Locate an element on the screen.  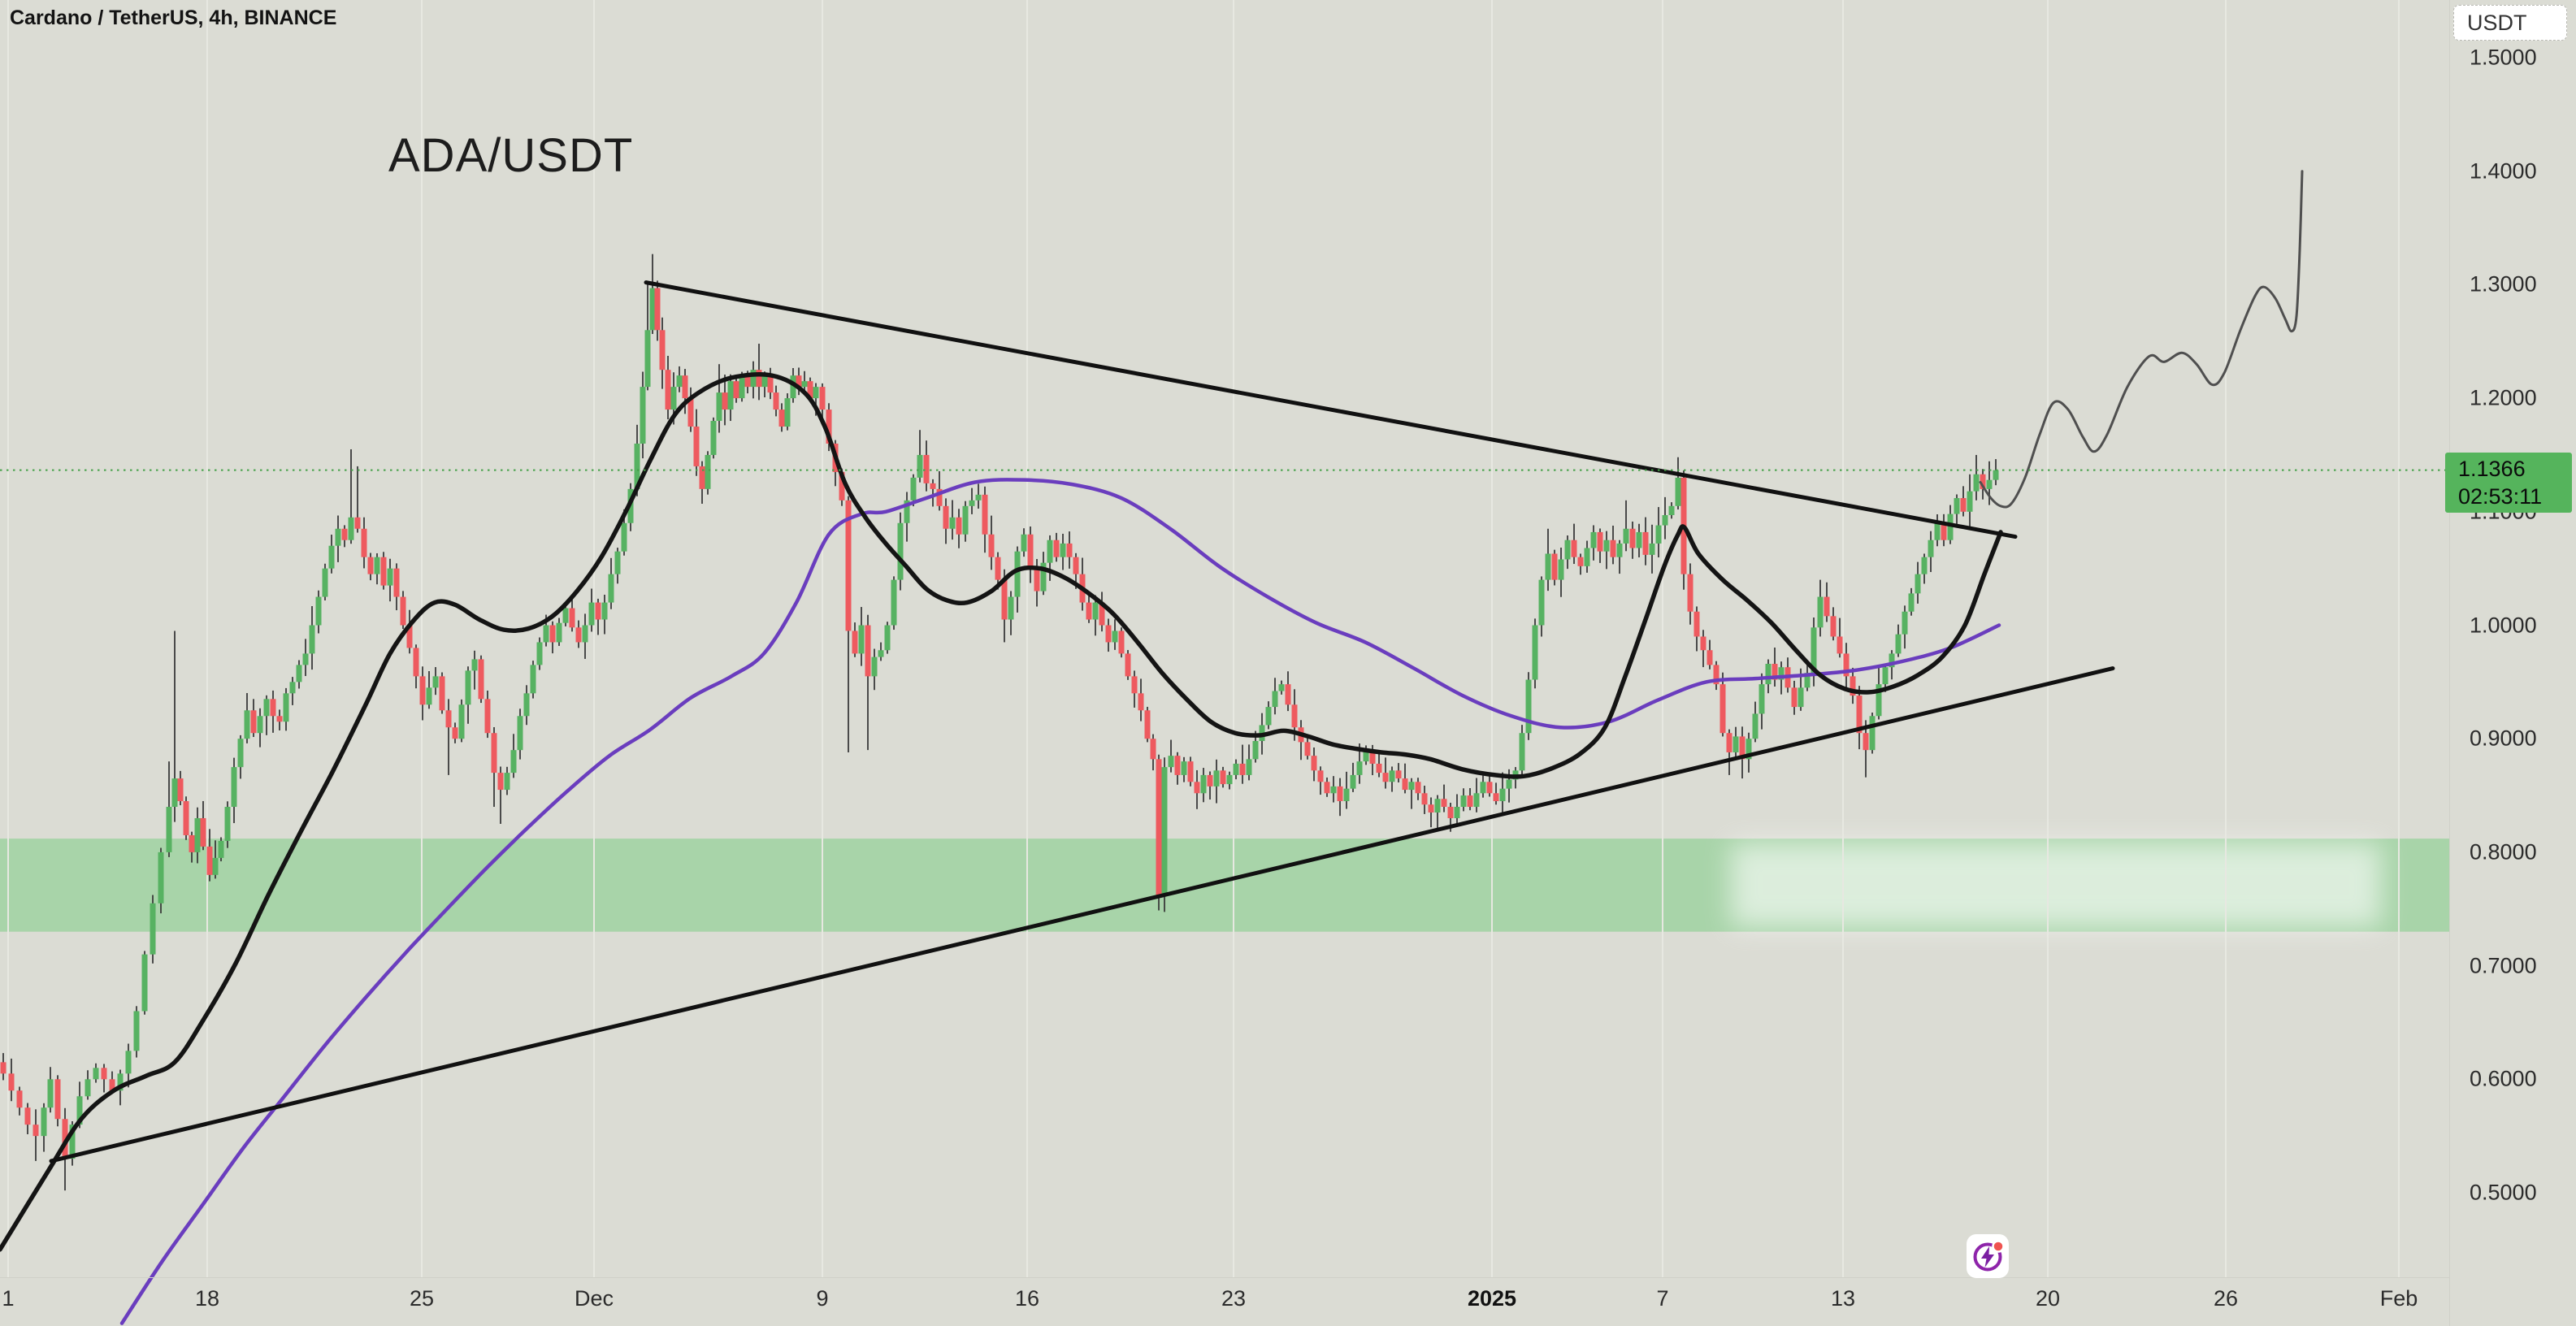
lightning-logo-icon is located at coordinates (1988, 1256).